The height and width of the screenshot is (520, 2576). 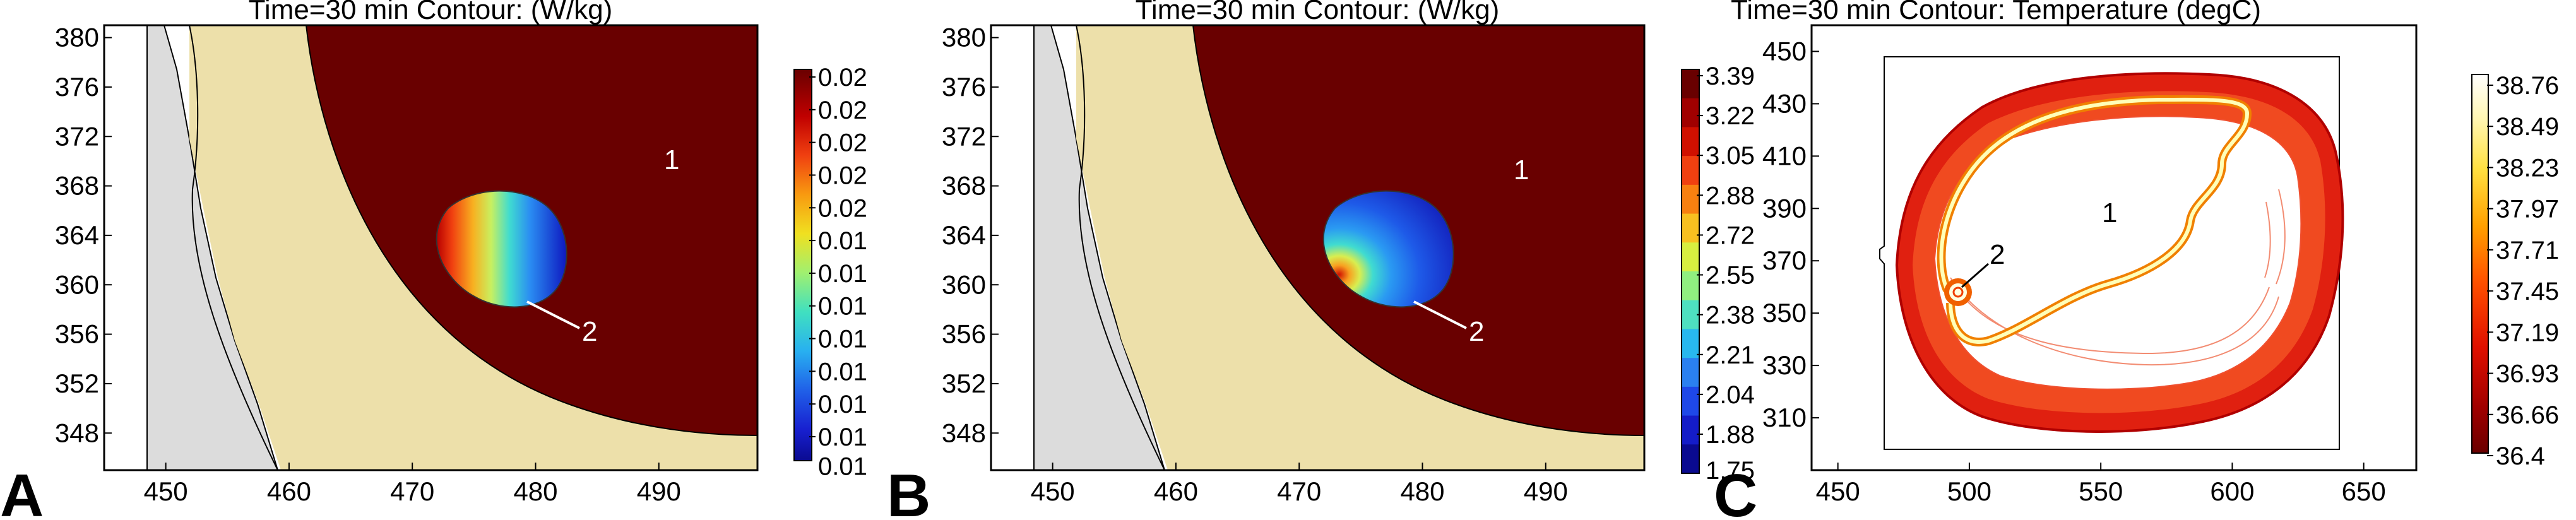 What do you see at coordinates (1785, 103) in the screenshot?
I see `y-tick-label: 430` at bounding box center [1785, 103].